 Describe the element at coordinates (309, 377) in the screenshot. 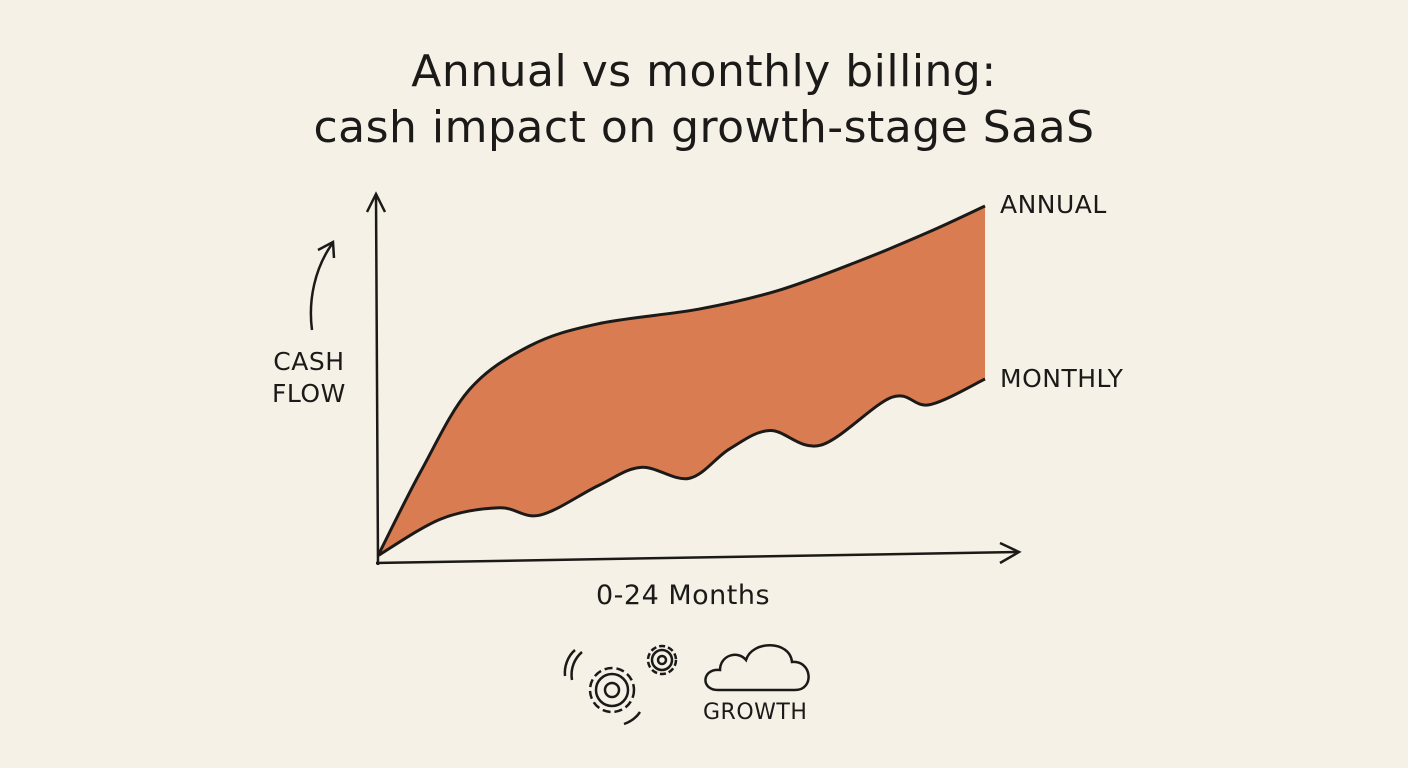

I see `y-axis-label: CASH FLOW` at that location.